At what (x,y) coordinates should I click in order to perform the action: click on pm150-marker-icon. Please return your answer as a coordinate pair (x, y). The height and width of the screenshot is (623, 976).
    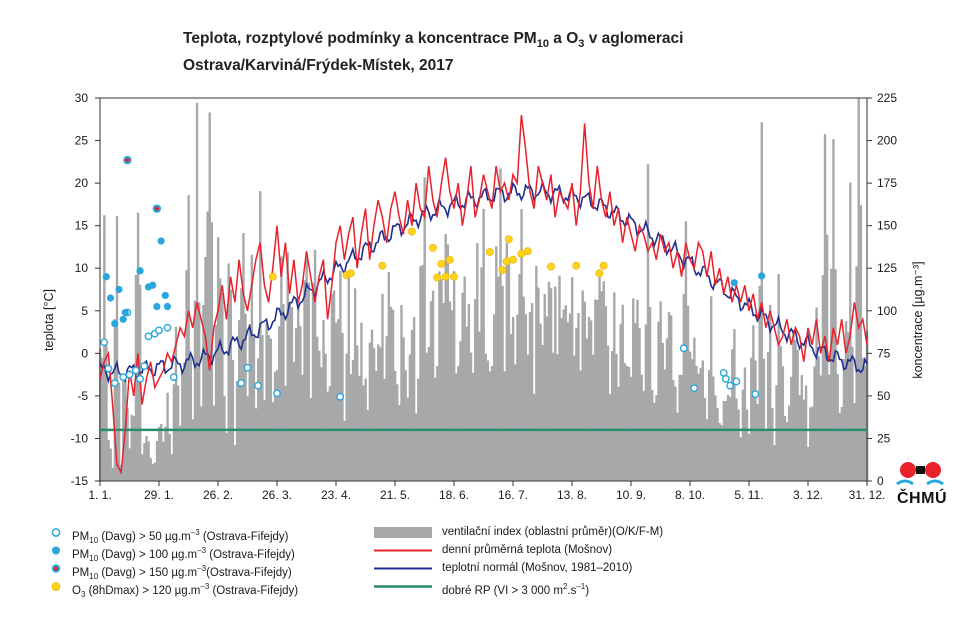
    Looking at the image, I should click on (56, 568).